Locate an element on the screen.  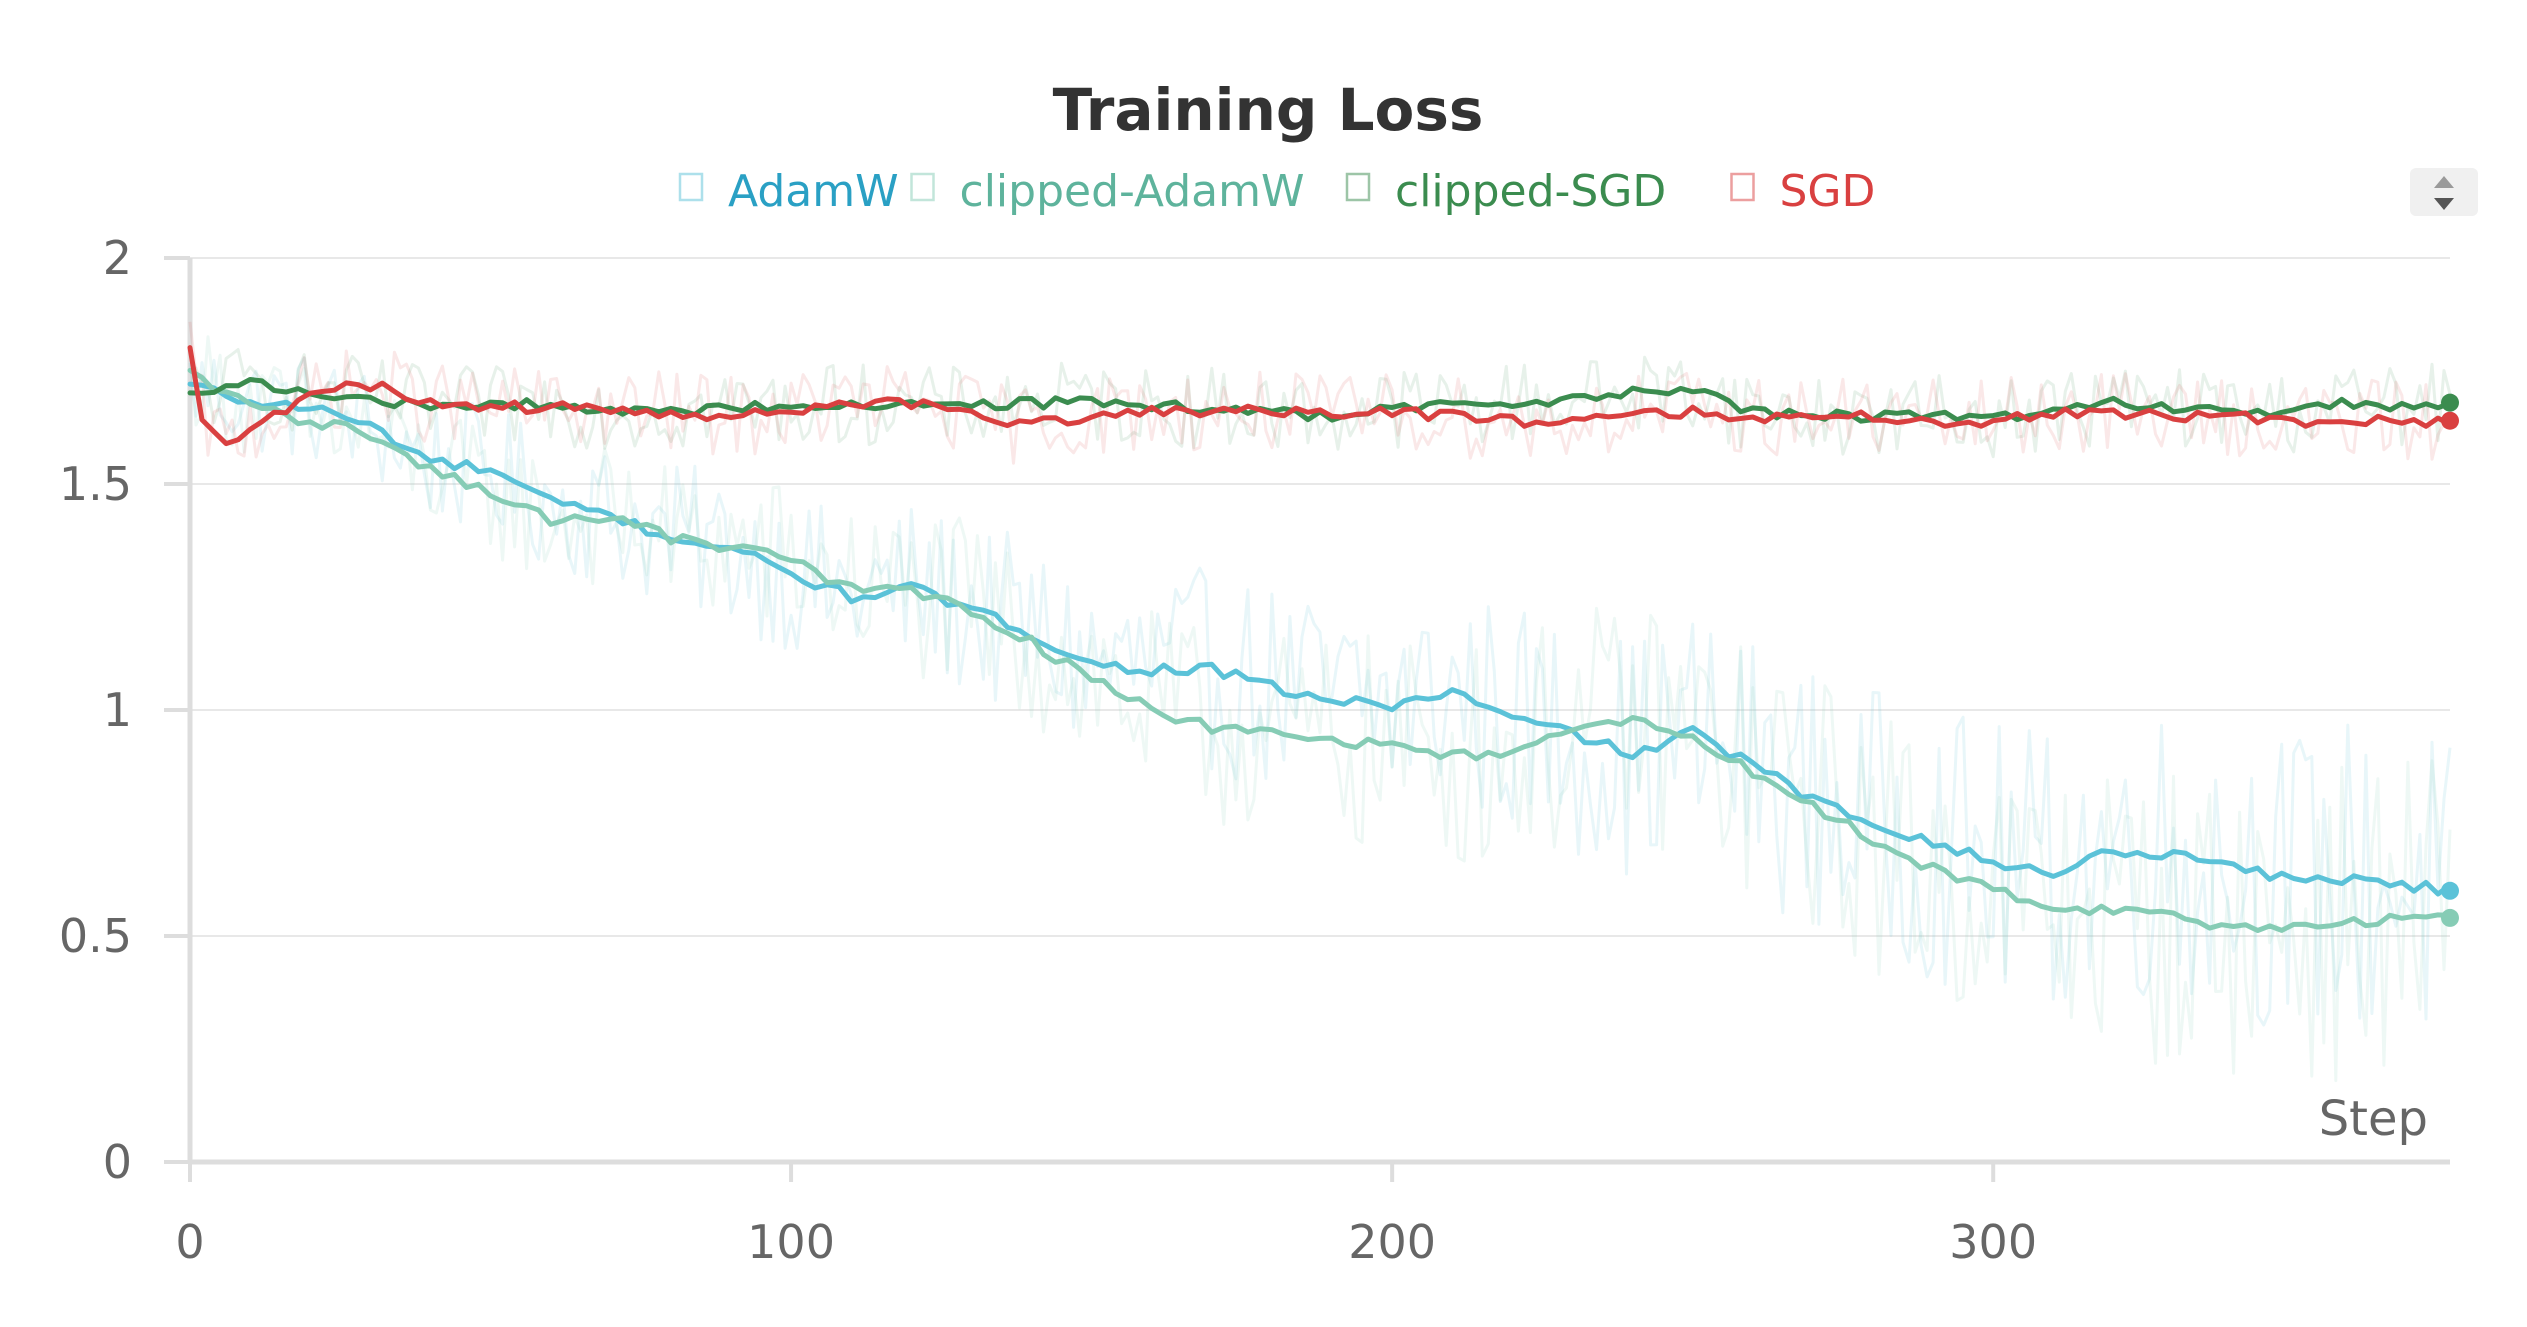
legend-item-sgd: SGD is located at coordinates (1803, 191).